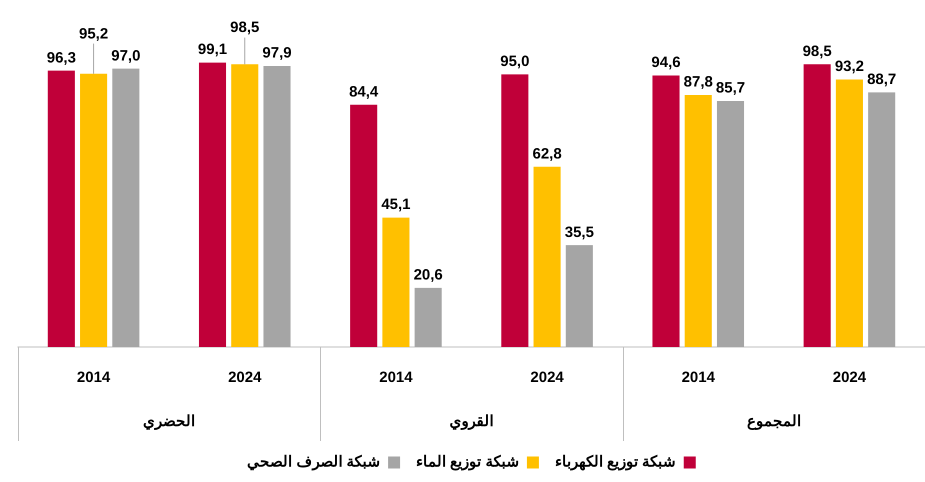 The height and width of the screenshot is (482, 925). What do you see at coordinates (468, 462) in the screenshot?
I see `legend-label: شبكة توزيع الماء` at bounding box center [468, 462].